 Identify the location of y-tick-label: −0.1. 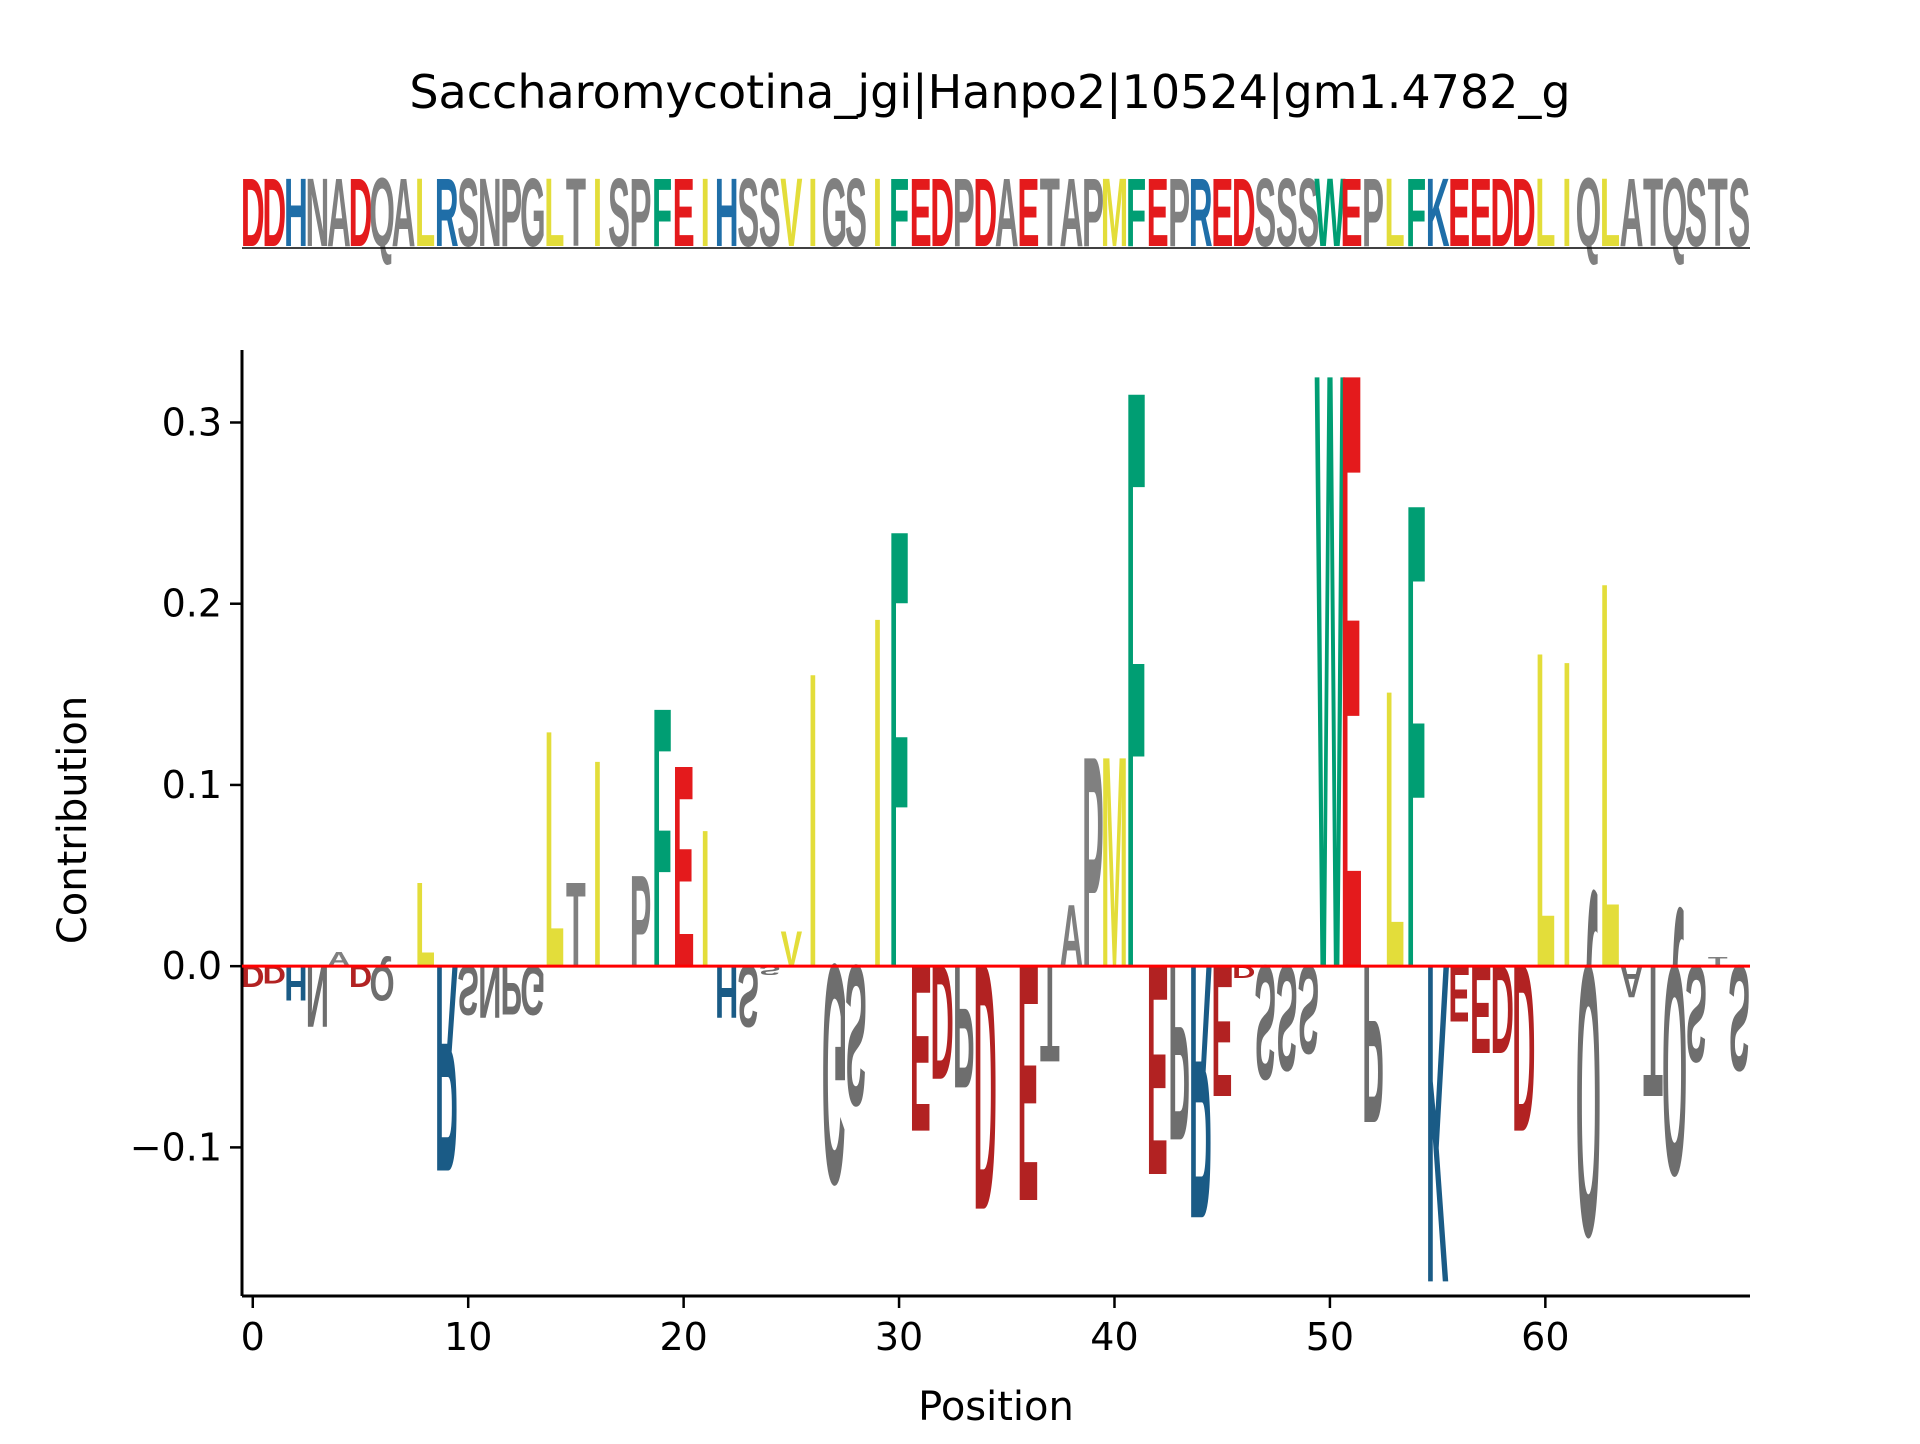
(176, 1147).